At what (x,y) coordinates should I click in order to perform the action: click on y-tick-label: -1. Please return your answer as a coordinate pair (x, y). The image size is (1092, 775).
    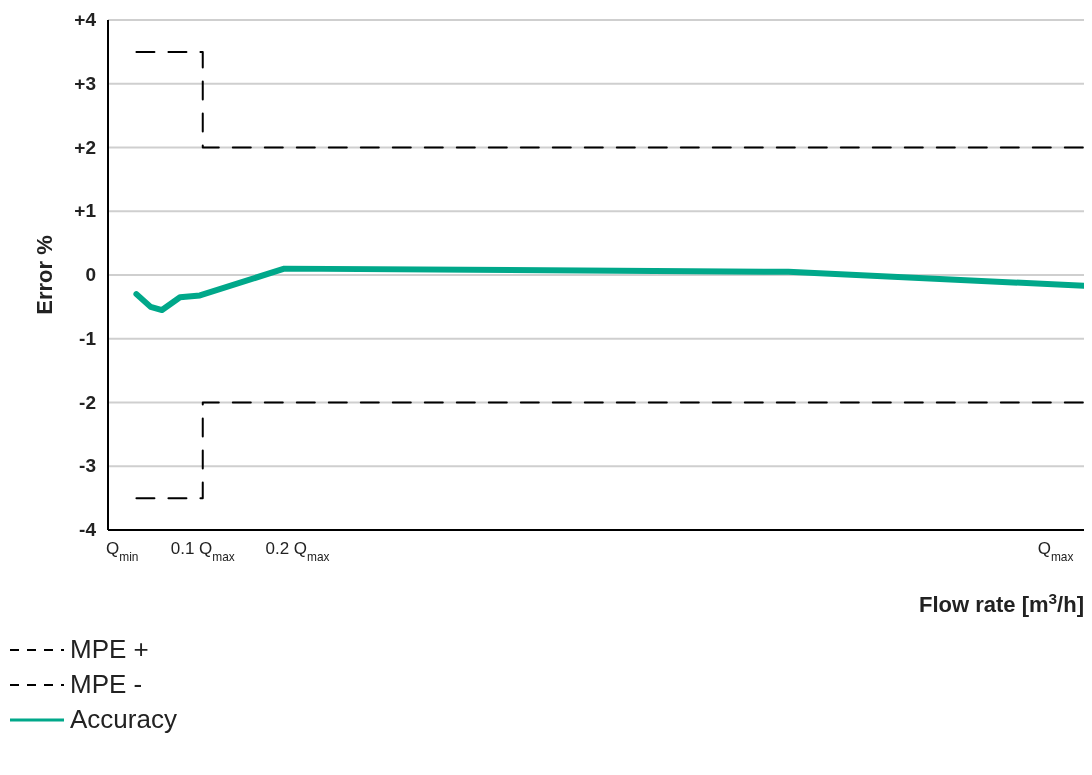
    Looking at the image, I should click on (88, 338).